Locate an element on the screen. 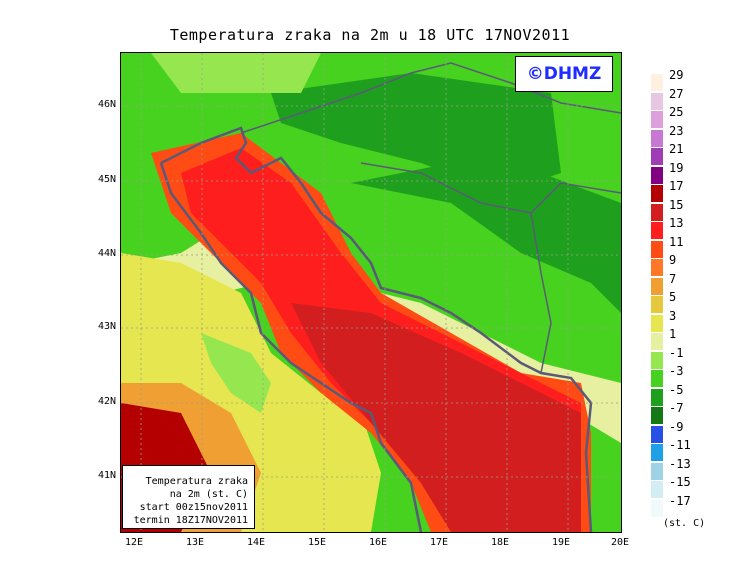 Image resolution: width=740 pixels, height=582 pixels. lat-label-42n: 42N is located at coordinates (106, 401).